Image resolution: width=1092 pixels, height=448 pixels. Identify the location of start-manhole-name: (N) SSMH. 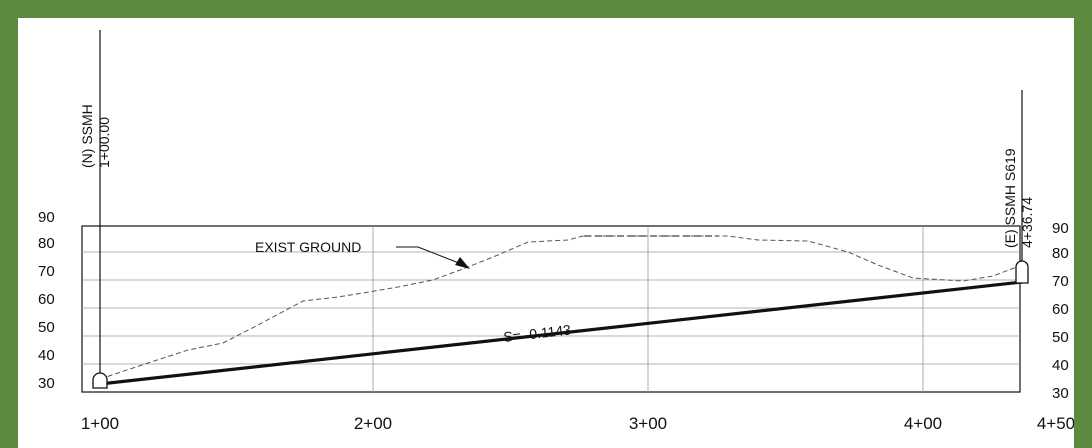
(87, 136).